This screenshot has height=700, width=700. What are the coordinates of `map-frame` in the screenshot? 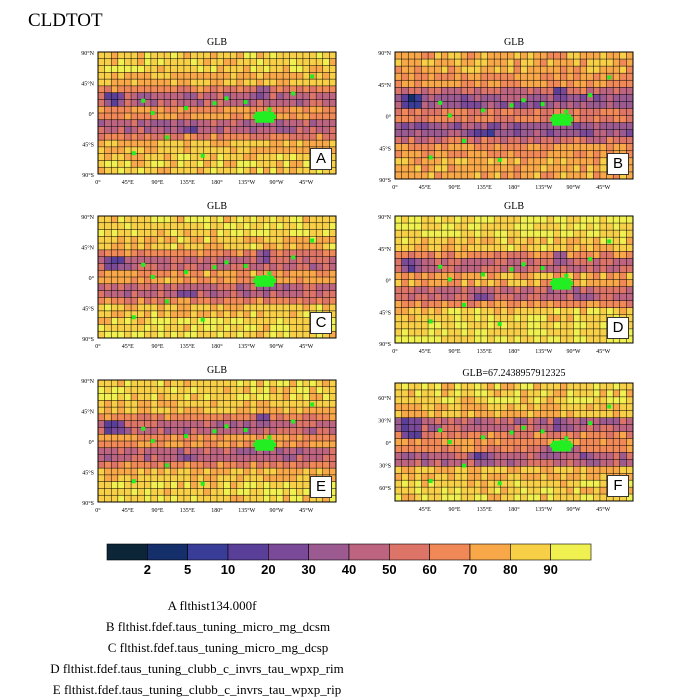 It's located at (514, 115).